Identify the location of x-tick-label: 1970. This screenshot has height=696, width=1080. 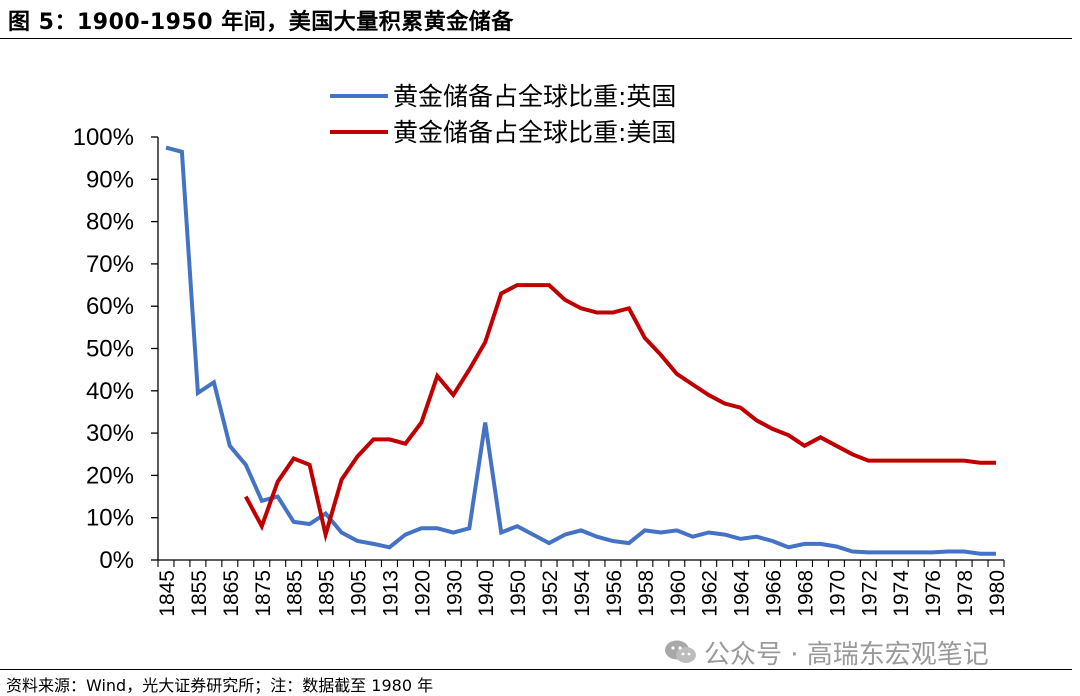
(837, 593).